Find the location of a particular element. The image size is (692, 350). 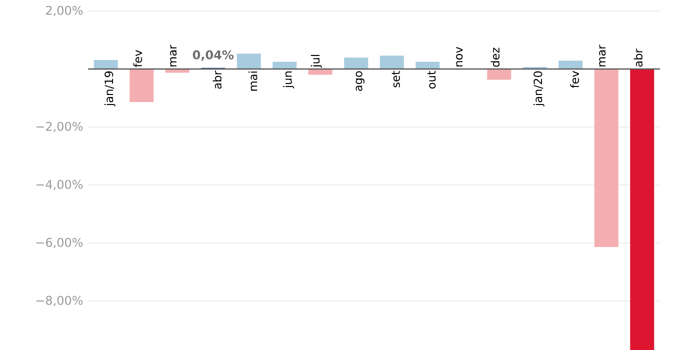

data-label: 0,04% is located at coordinates (213, 55).